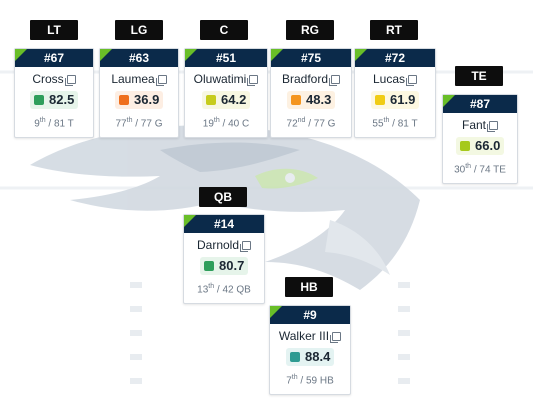 This screenshot has height=400, width=533. What do you see at coordinates (480, 169) in the screenshot?
I see `position-rank: 30th / 74 TE` at bounding box center [480, 169].